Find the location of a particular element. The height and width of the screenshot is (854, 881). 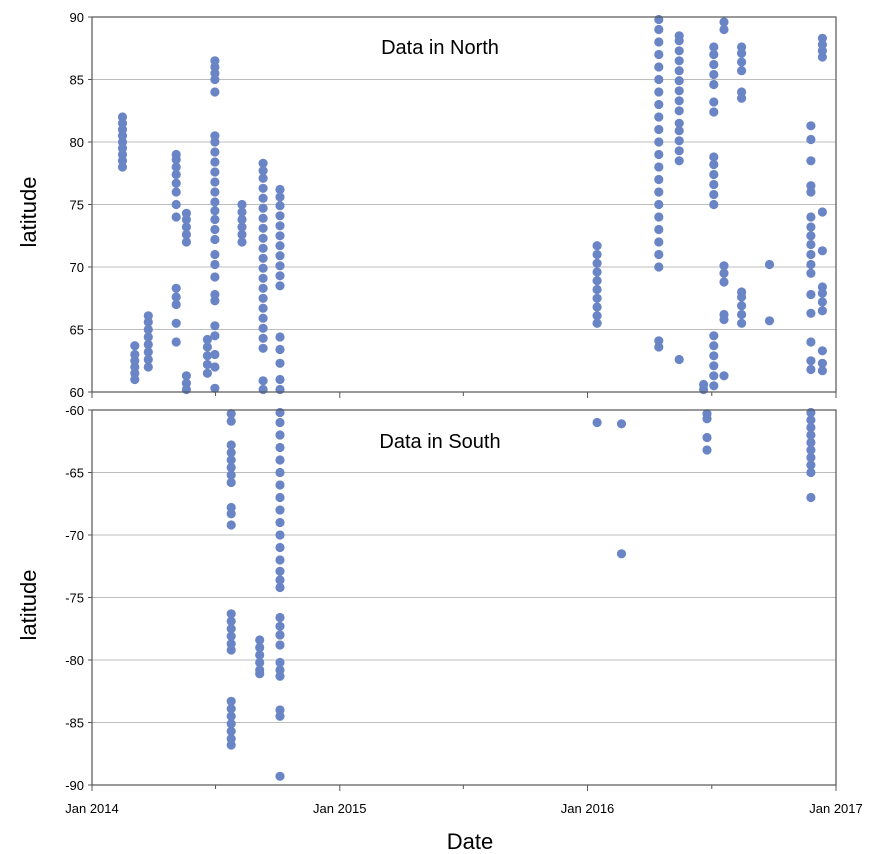

south-y-tick-labels: -60 -65 -70 -75 -80 -85 -90 is located at coordinates (78, 598).